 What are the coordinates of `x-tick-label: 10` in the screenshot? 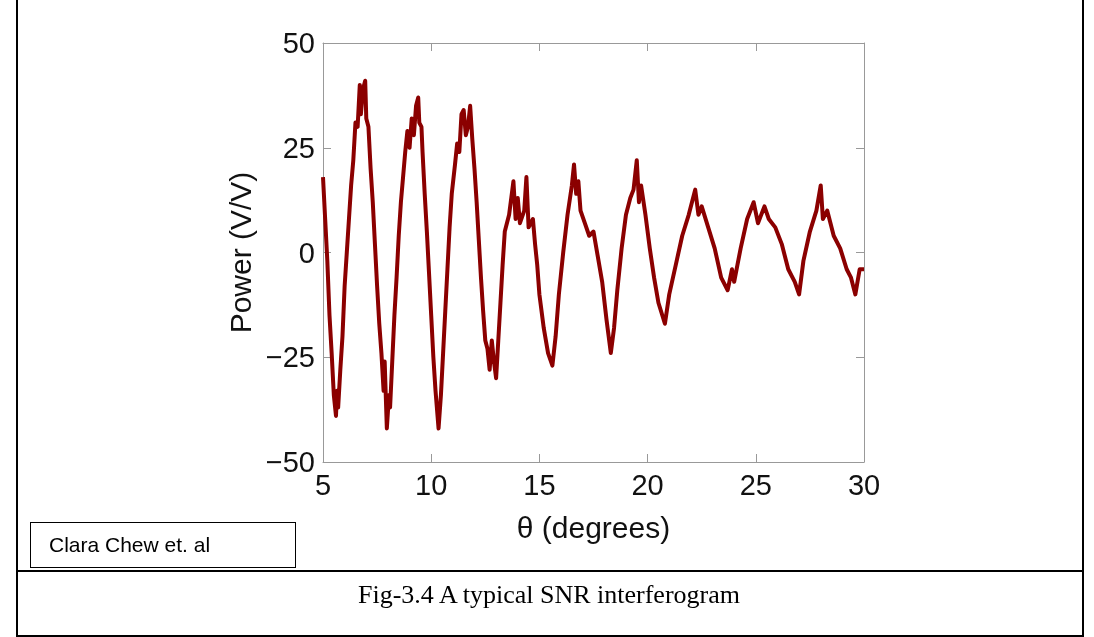 It's located at (431, 484).